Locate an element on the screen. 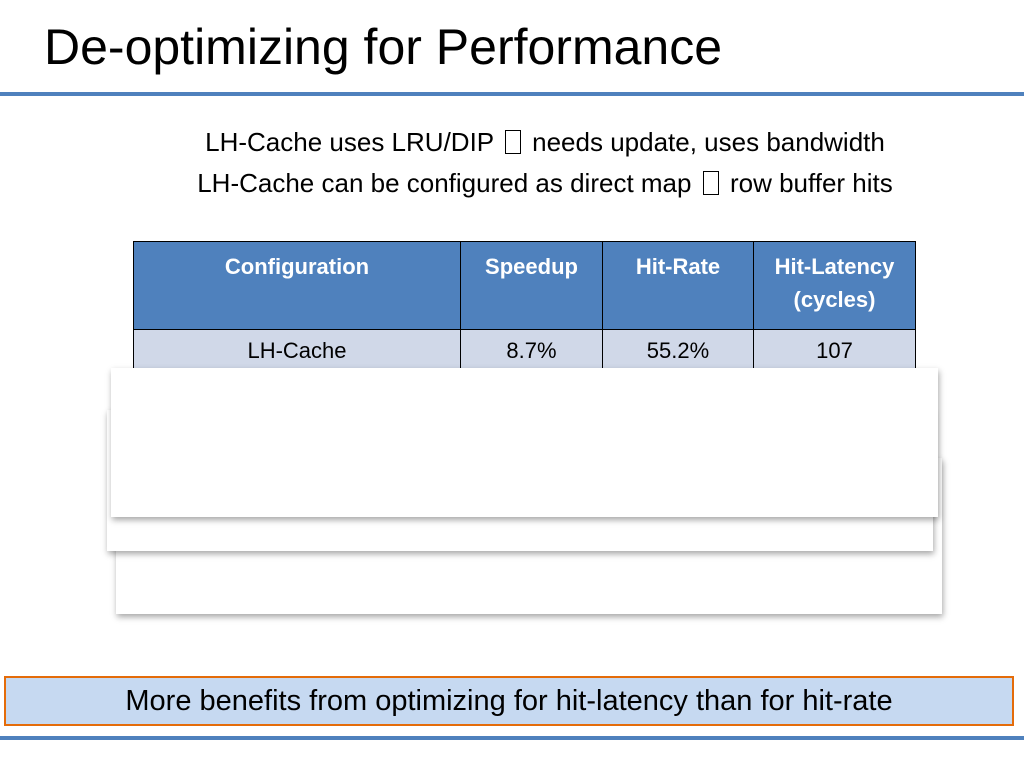  cell-speedup: 8.7% is located at coordinates (531, 351).